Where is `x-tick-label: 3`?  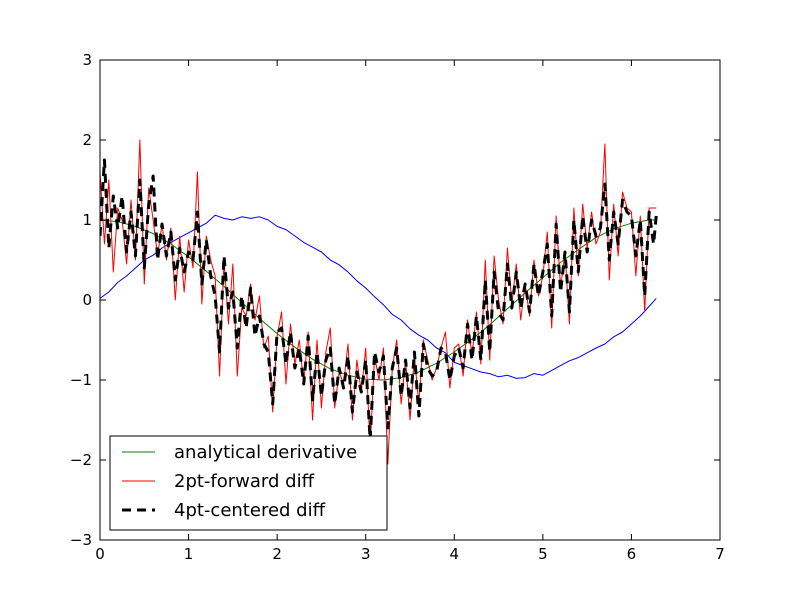
x-tick-label: 3 is located at coordinates (366, 554).